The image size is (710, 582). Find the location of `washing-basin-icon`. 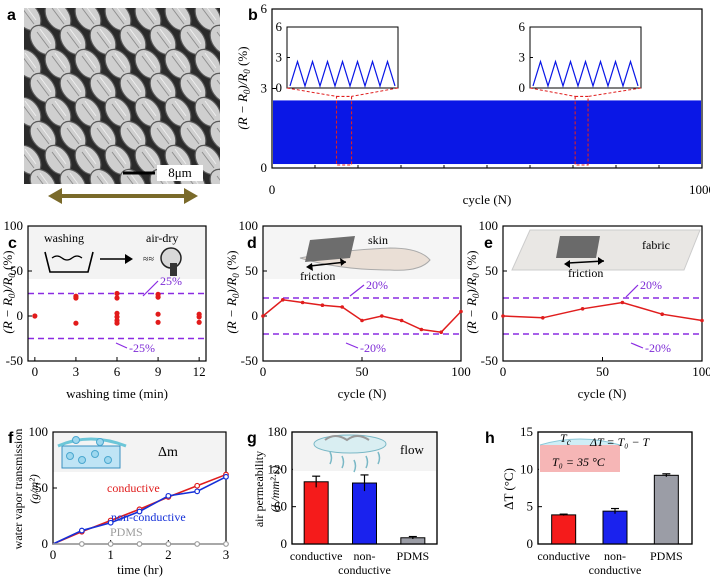

washing-basin-icon is located at coordinates (69, 262).